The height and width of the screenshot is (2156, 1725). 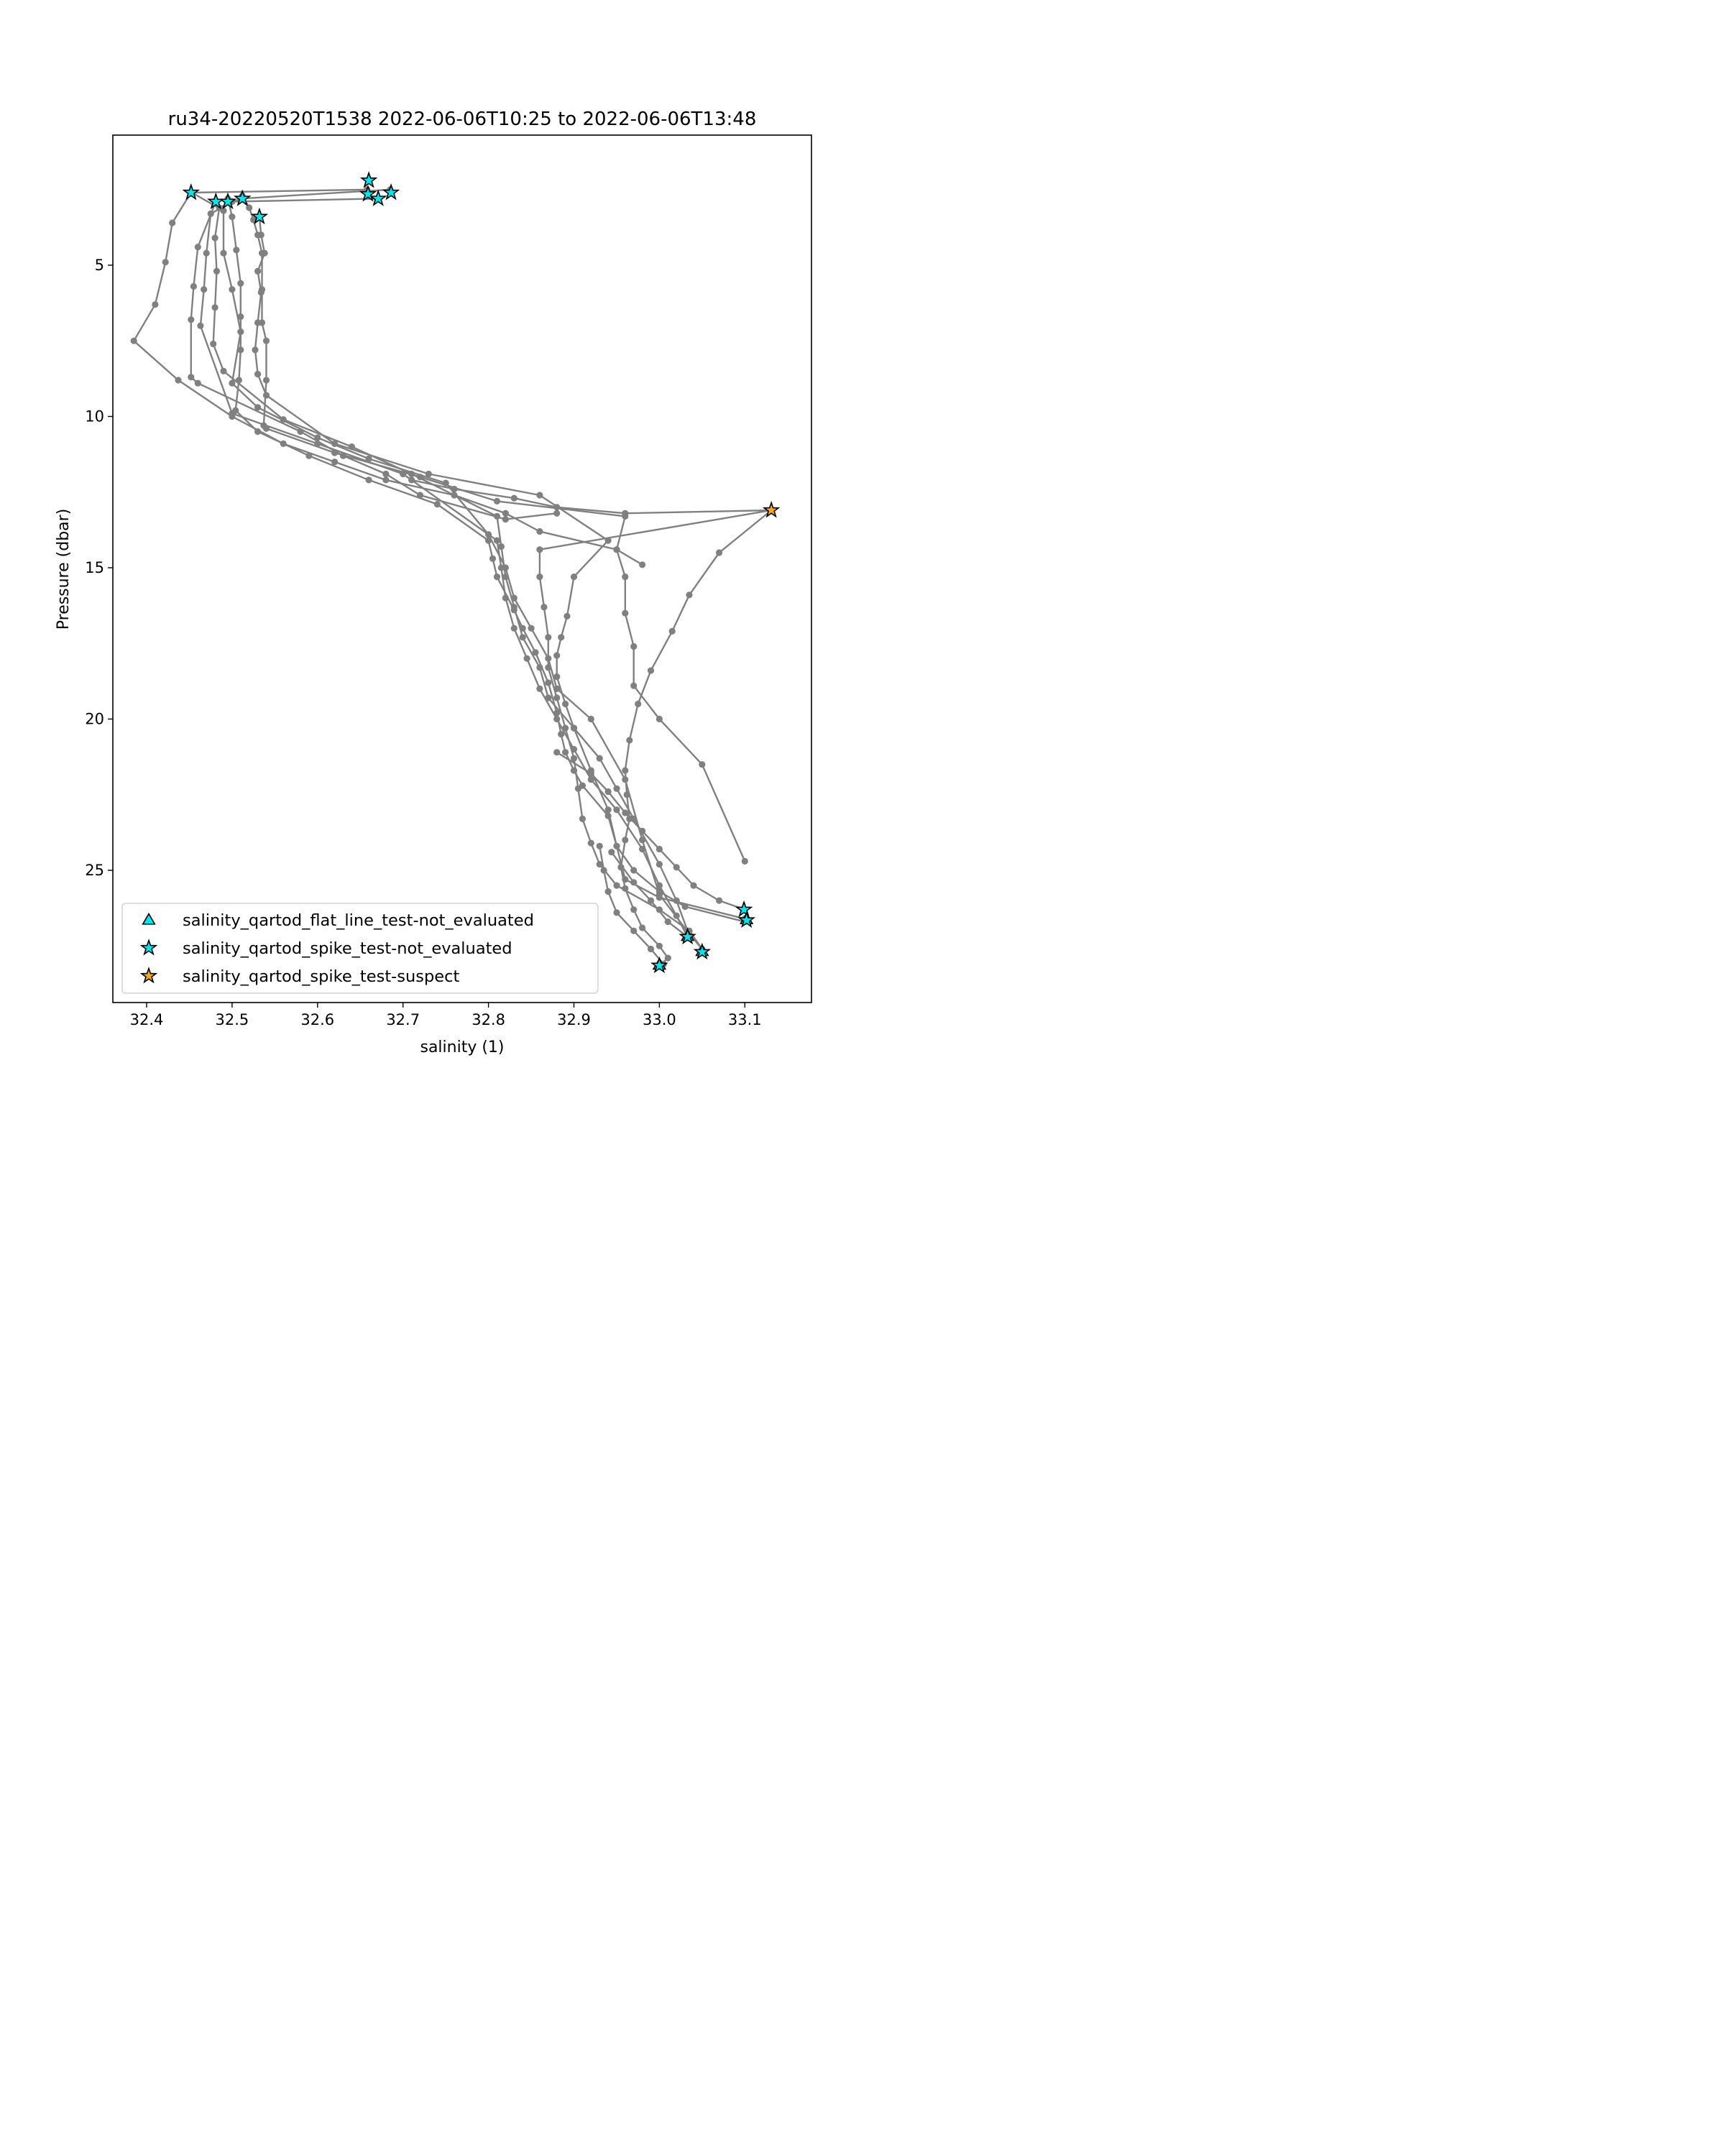 What do you see at coordinates (462, 1047) in the screenshot?
I see `x-axis-label: salinity (1)` at bounding box center [462, 1047].